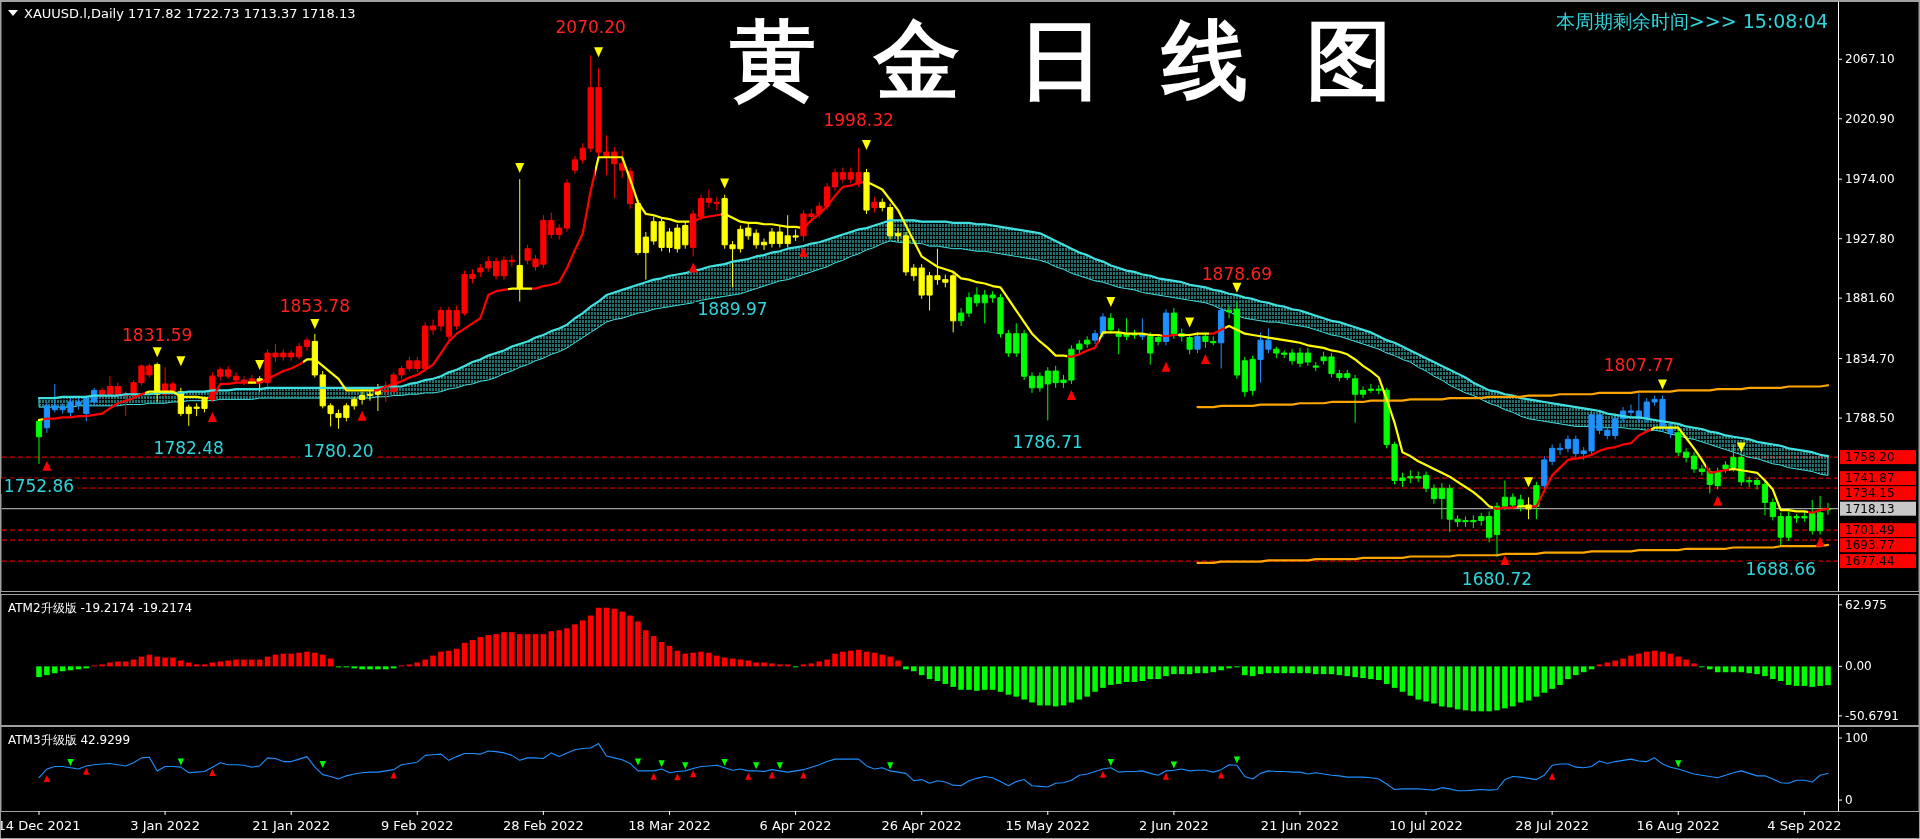 This screenshot has height=839, width=1920. What do you see at coordinates (1870, 118) in the screenshot?
I see `y-tick-label: 2020.90` at bounding box center [1870, 118].